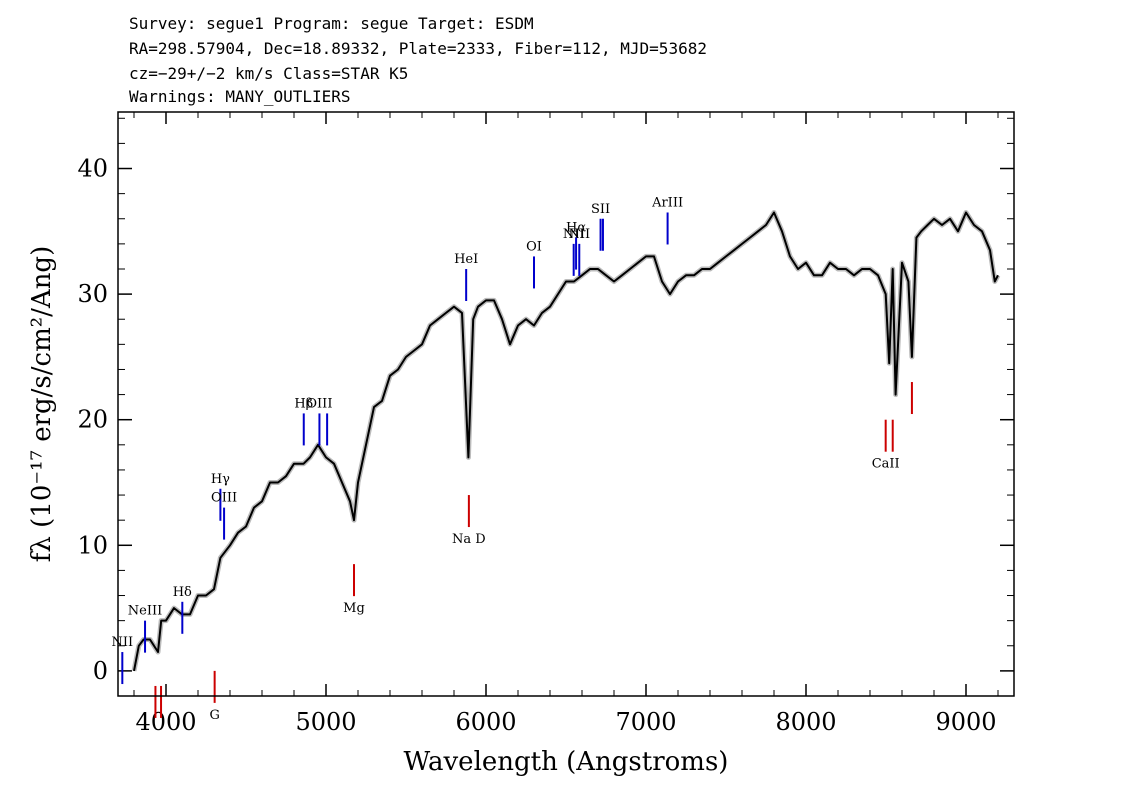  Describe the element at coordinates (100, 671) in the screenshot. I see `y-tick-label: 0` at that location.